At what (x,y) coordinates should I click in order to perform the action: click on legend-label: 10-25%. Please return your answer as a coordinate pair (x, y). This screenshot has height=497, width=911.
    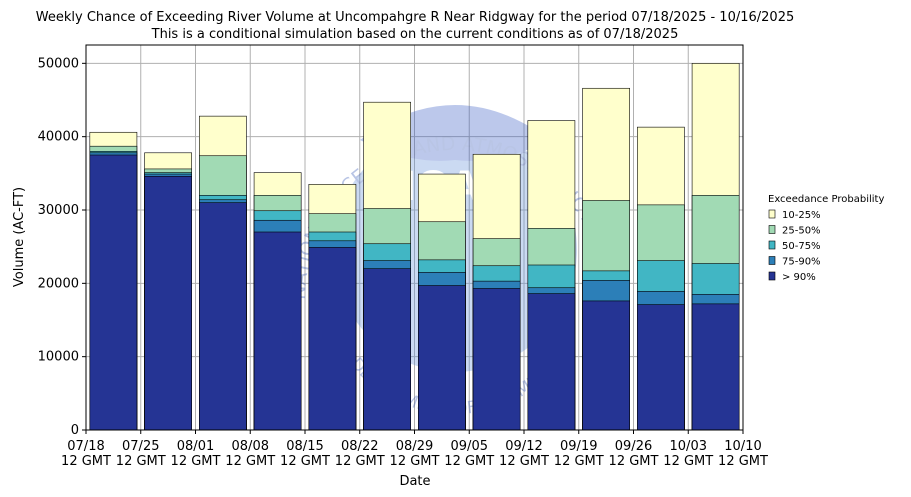
    Looking at the image, I should click on (801, 215).